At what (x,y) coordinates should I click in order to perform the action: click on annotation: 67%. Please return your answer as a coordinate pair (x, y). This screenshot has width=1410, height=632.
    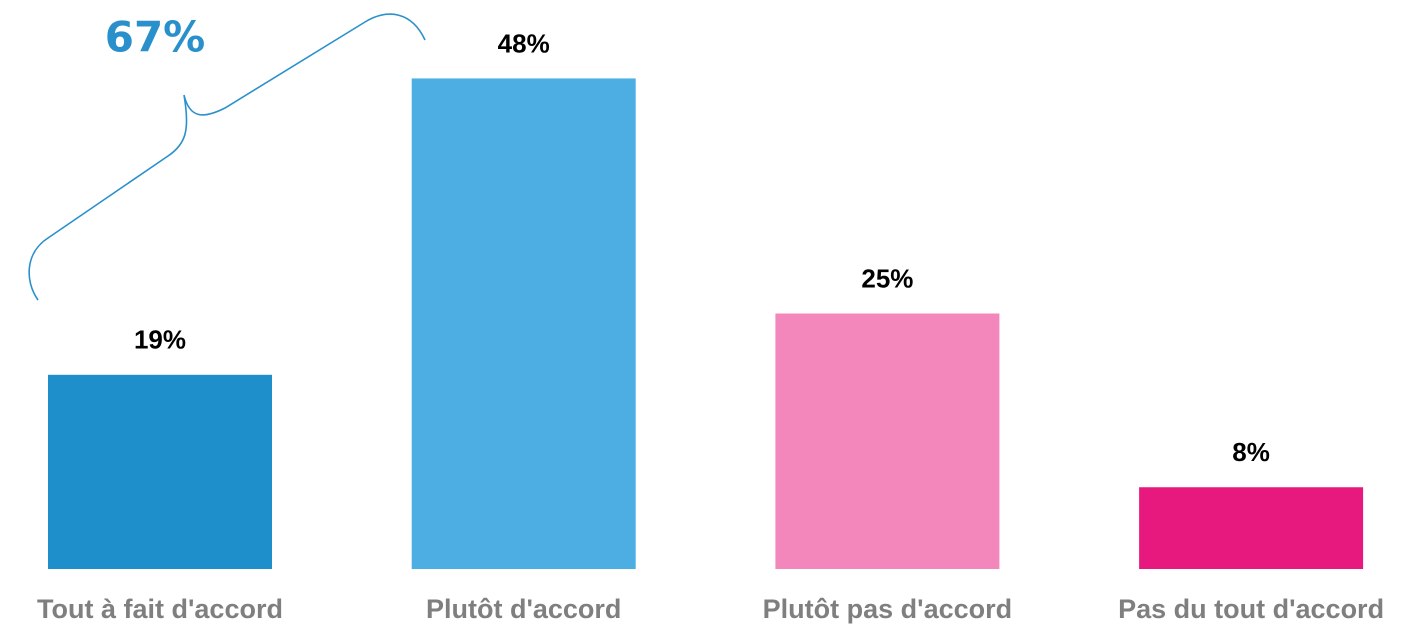
    Looking at the image, I should click on (155, 37).